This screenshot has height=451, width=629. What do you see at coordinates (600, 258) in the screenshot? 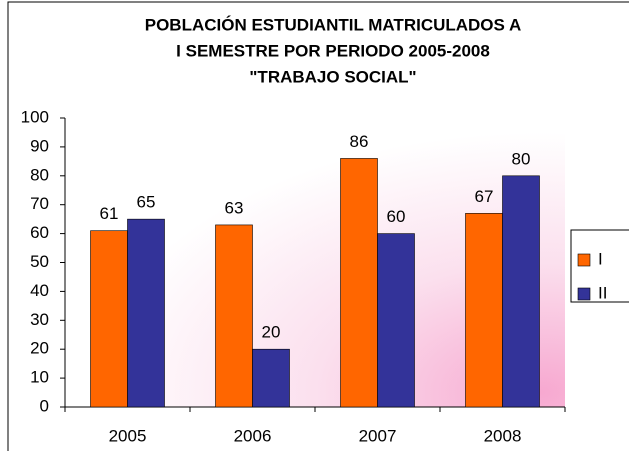
I see `legend-label: I` at bounding box center [600, 258].